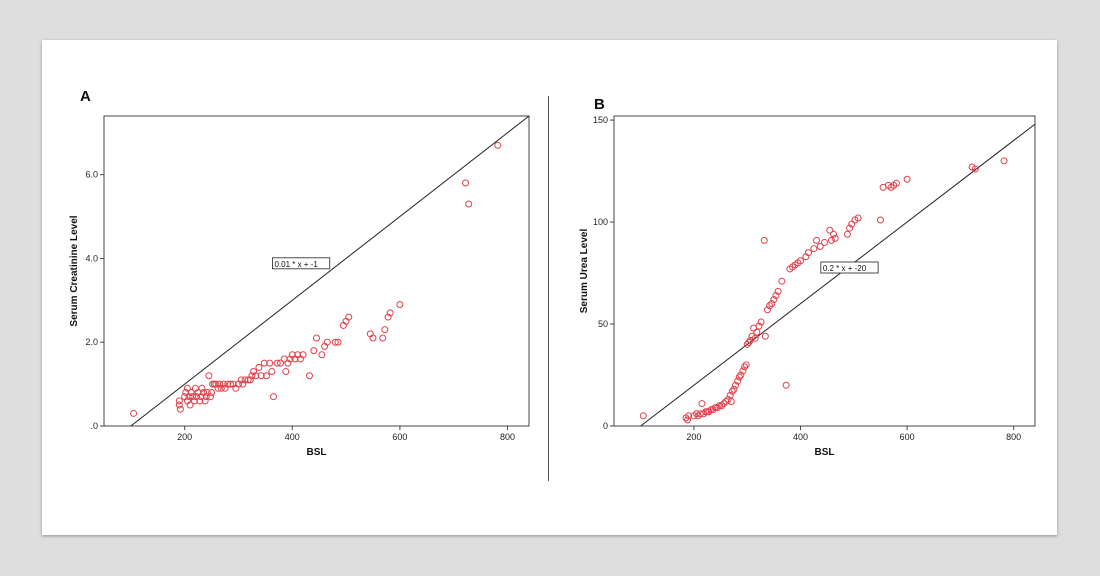  Describe the element at coordinates (800, 437) in the screenshot. I see `x-tick-label: 400` at that location.